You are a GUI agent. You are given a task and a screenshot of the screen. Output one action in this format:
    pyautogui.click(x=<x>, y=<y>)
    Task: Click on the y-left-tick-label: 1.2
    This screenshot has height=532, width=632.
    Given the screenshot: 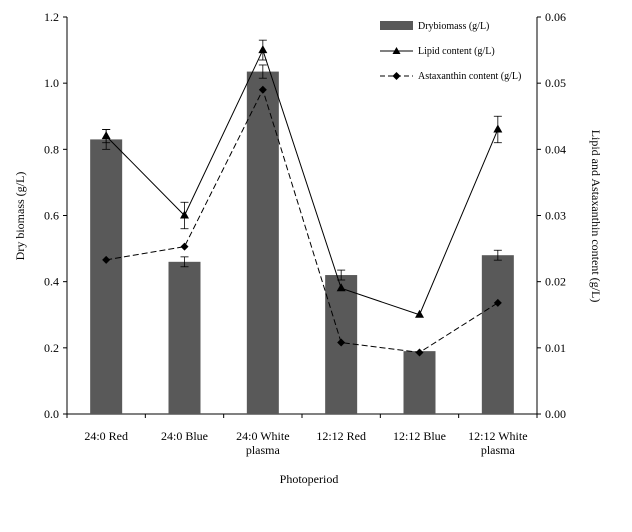 What is the action you would take?
    pyautogui.click(x=51, y=17)
    